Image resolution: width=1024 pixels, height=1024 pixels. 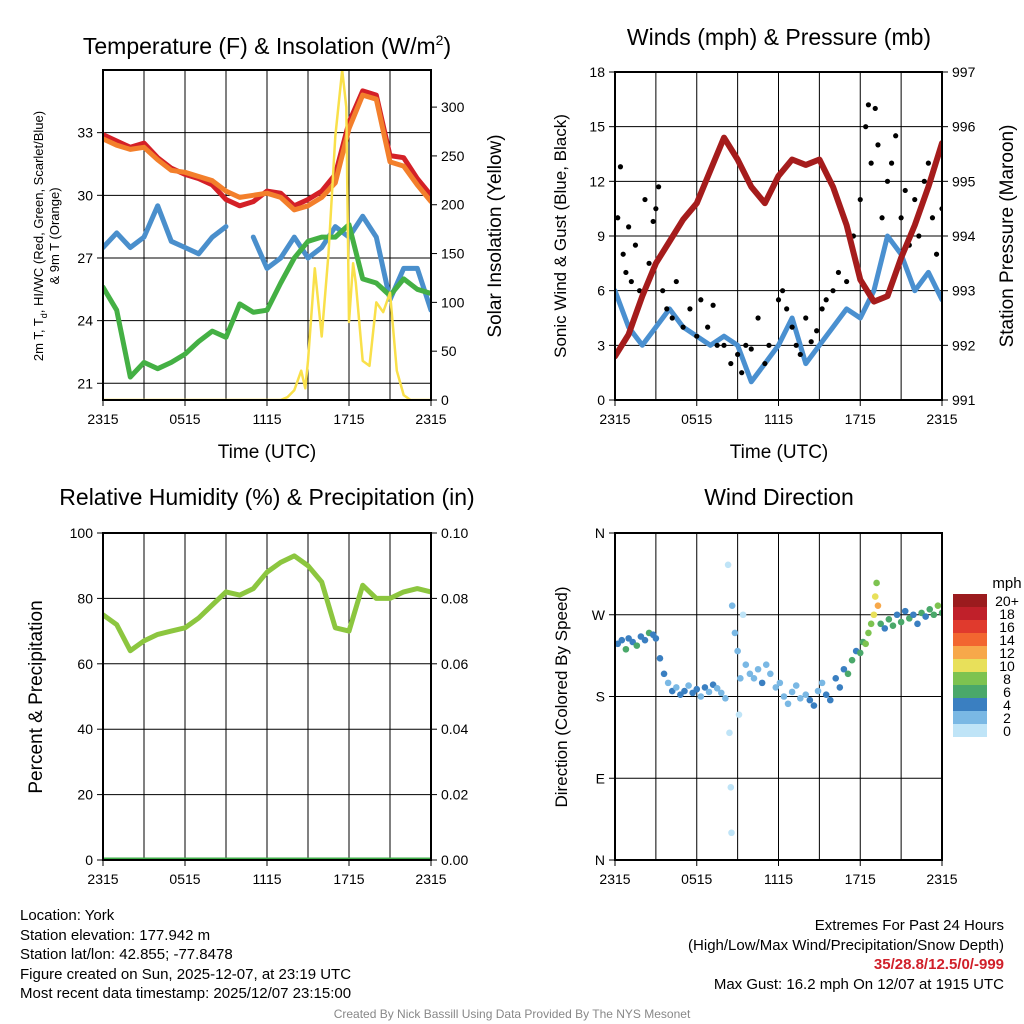 I want to click on x-tick-label: 1115, so click(x=778, y=879).